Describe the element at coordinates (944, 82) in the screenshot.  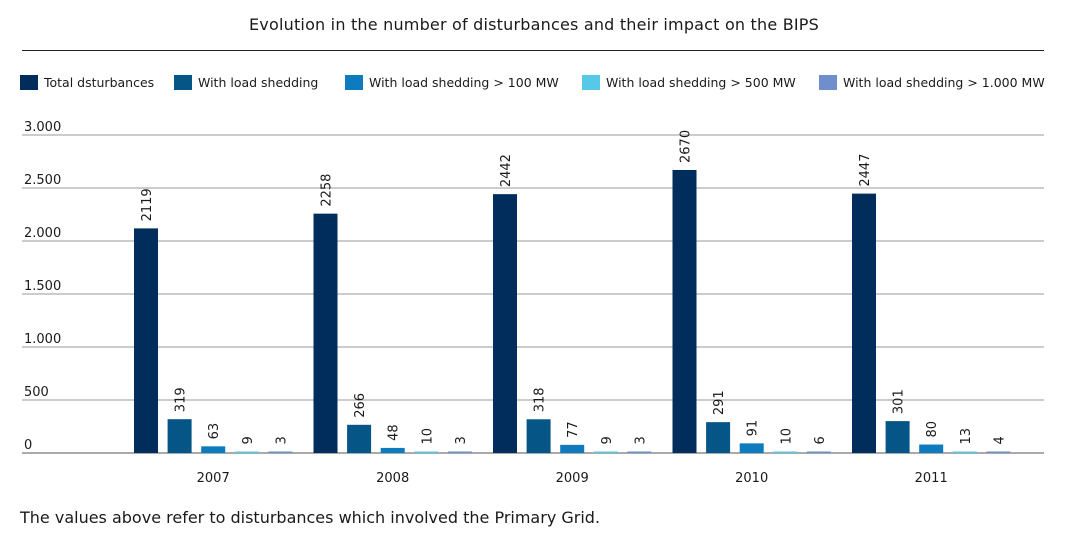
I see `legend-label-over-1000mw: With load shedding > 1.000 MW` at that location.